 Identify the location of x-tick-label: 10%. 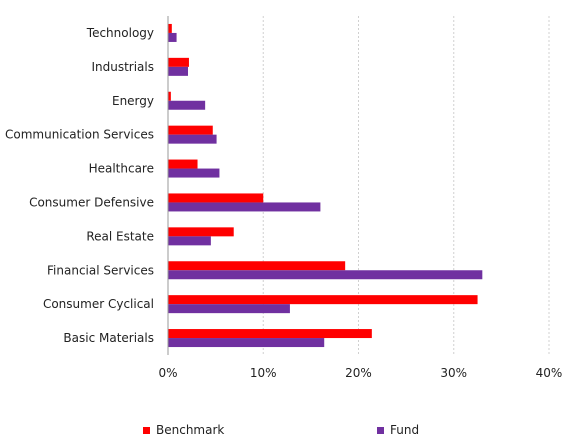
(263, 373).